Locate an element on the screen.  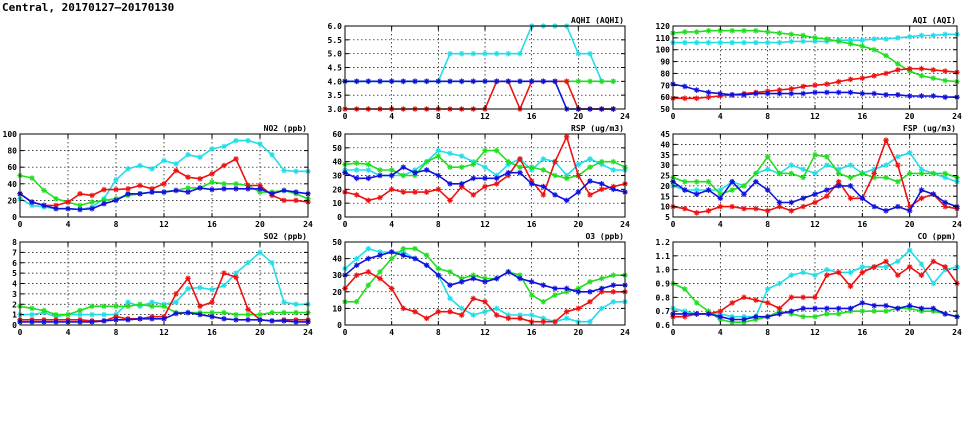
x-tick-label: 16 is located at coordinates (212, 332).